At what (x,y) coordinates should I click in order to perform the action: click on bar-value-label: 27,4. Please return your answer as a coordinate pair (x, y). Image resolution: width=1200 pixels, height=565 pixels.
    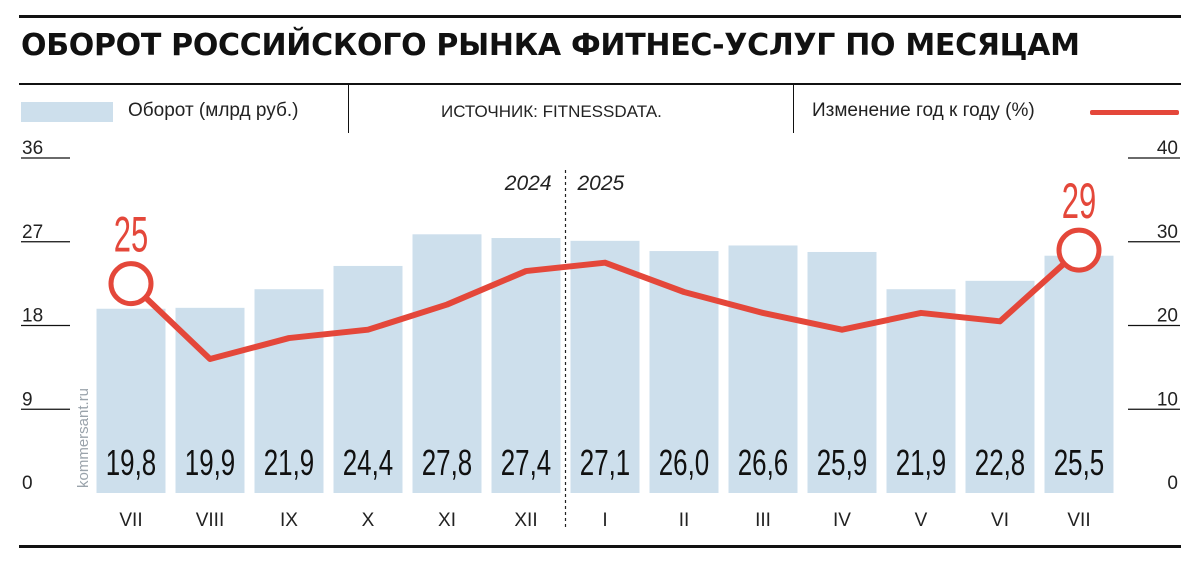
    Looking at the image, I should click on (526, 463).